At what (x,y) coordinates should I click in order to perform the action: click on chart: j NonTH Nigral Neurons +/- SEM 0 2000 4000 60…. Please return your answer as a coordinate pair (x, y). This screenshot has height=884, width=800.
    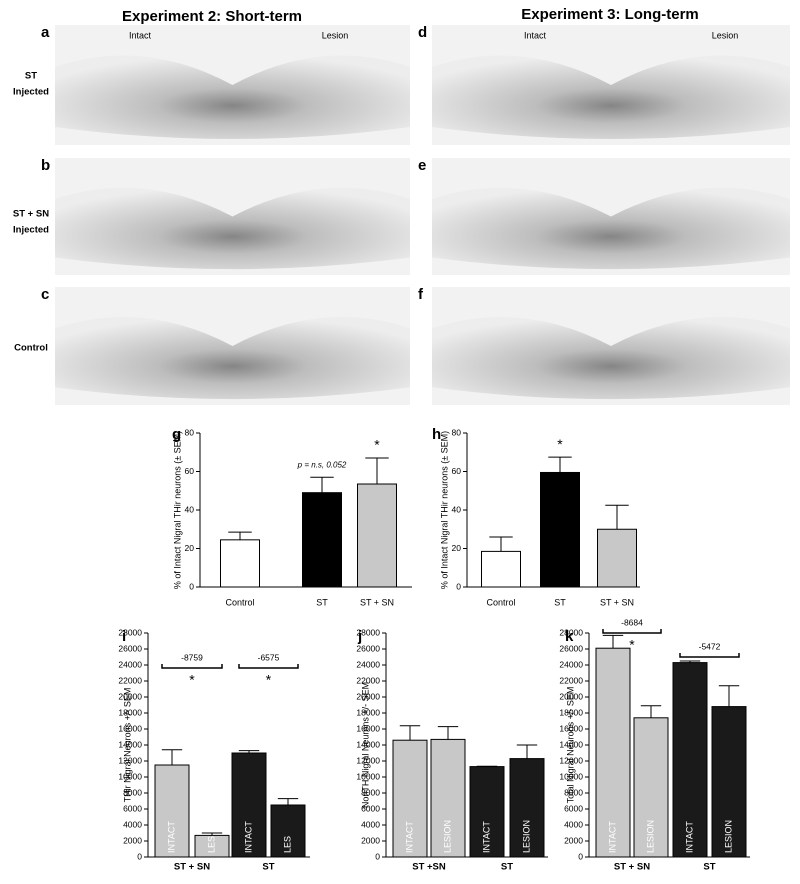
    Looking at the image, I should click on (452, 750).